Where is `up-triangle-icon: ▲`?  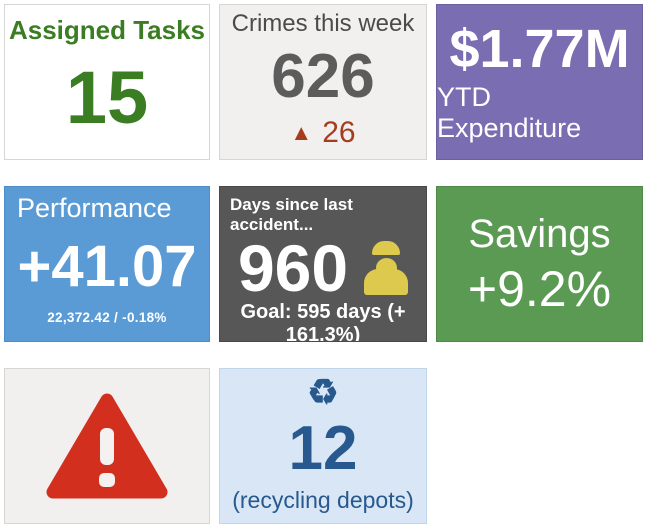
up-triangle-icon: ▲ is located at coordinates (301, 132).